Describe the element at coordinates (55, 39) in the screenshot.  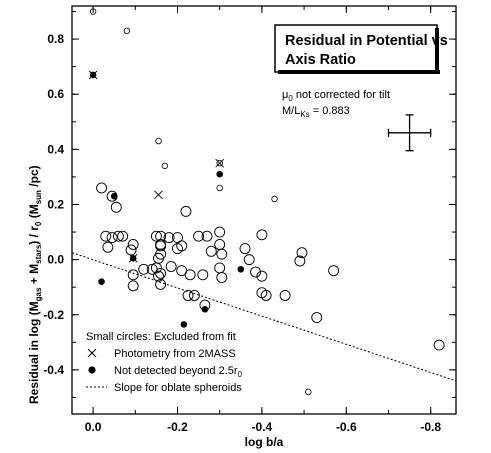
I see `y-tick-label: 0.8` at that location.